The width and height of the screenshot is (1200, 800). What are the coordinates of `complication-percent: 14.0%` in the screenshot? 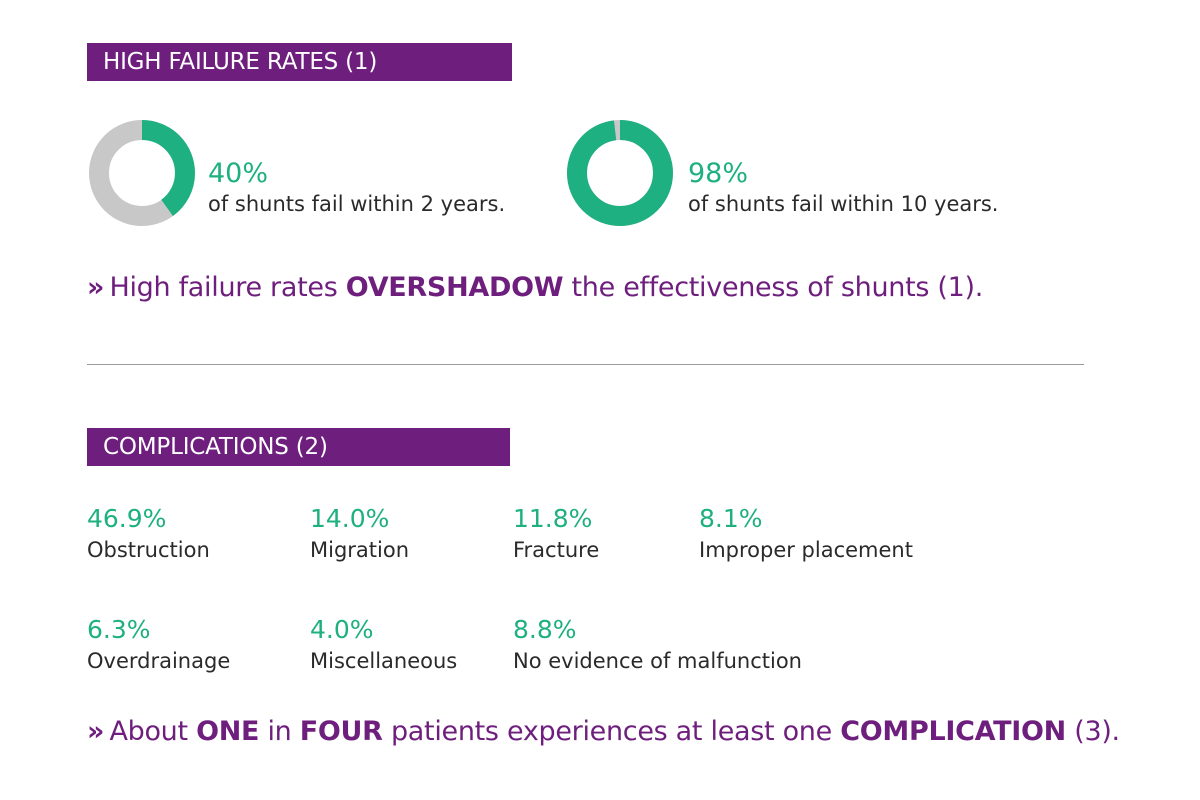 It's located at (350, 518).